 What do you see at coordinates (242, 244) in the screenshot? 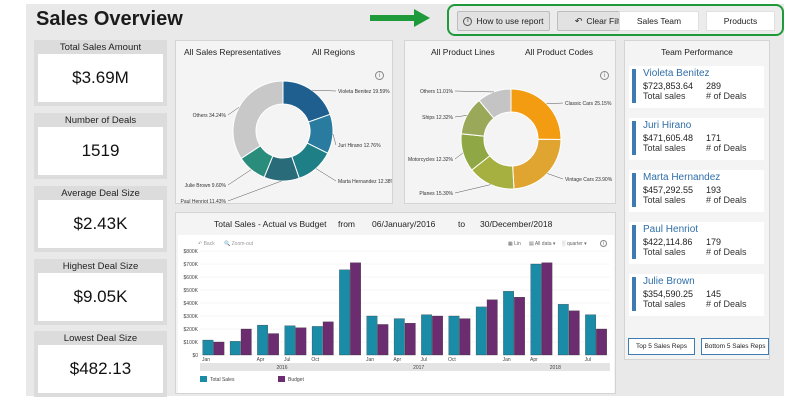
I see `zoom-out-label: Zoom-out` at bounding box center [242, 244].